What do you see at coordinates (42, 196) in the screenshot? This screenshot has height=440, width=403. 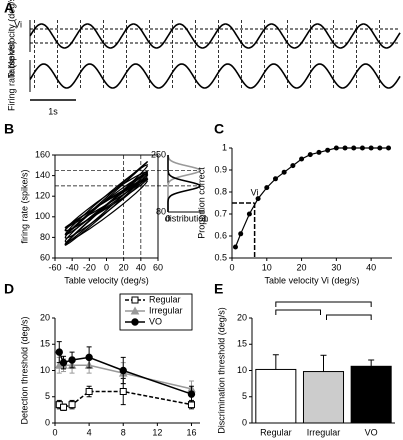 I see `y-tick-label: 120` at bounding box center [42, 196].